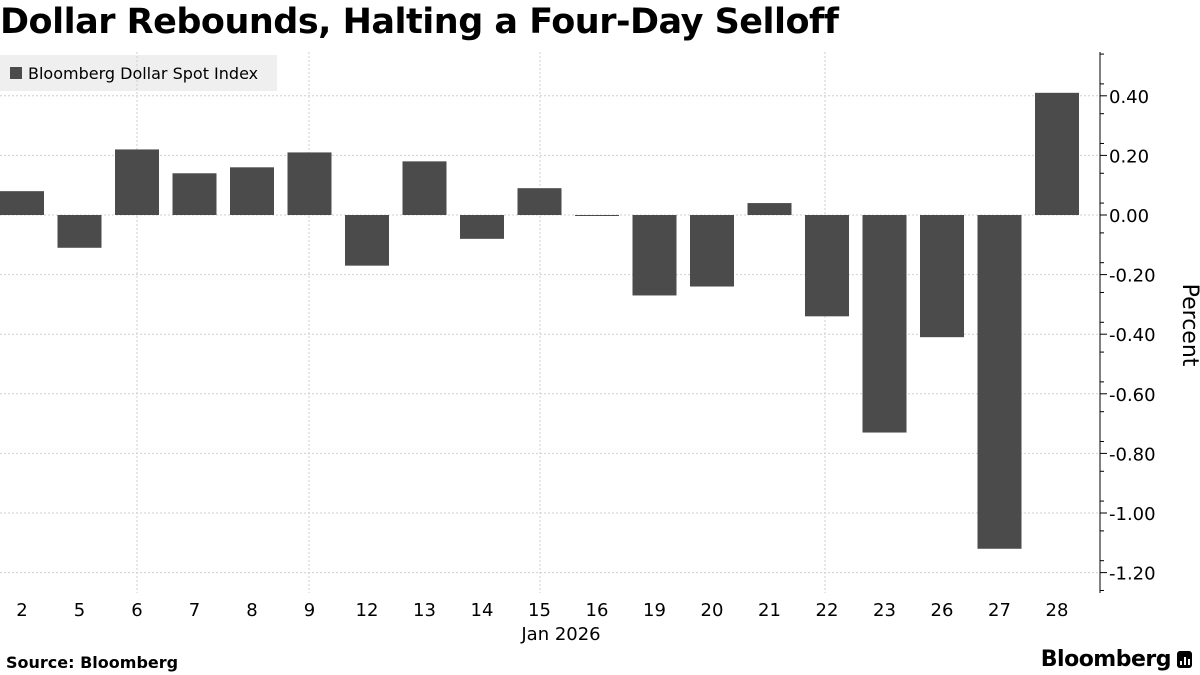 The image size is (1200, 675). I want to click on y-tick-label: 0.20, so click(1129, 156).